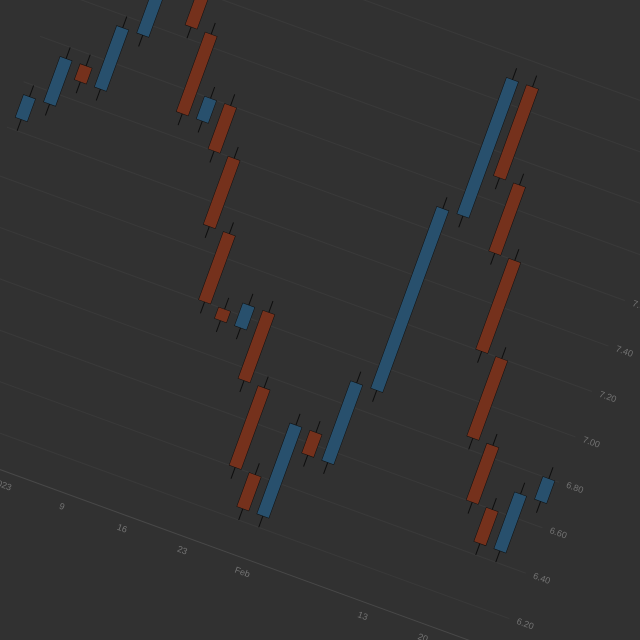  I want to click on x-tick-label: 9, so click(62, 506).